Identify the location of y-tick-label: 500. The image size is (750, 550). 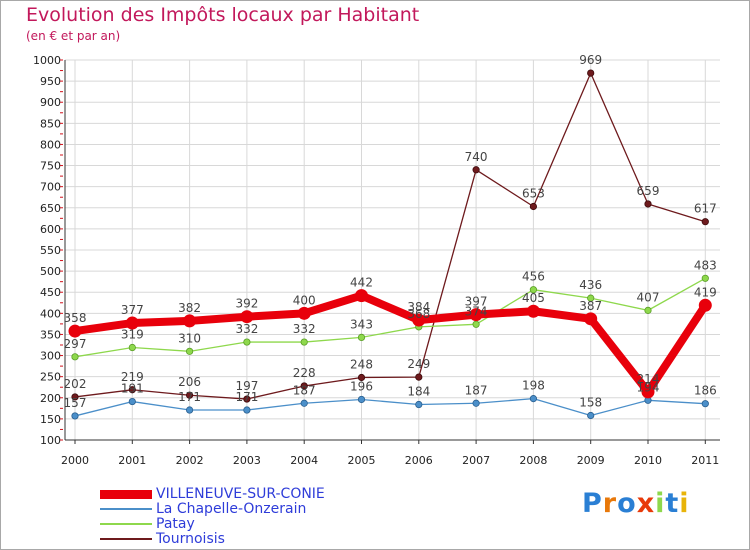
(50, 271).